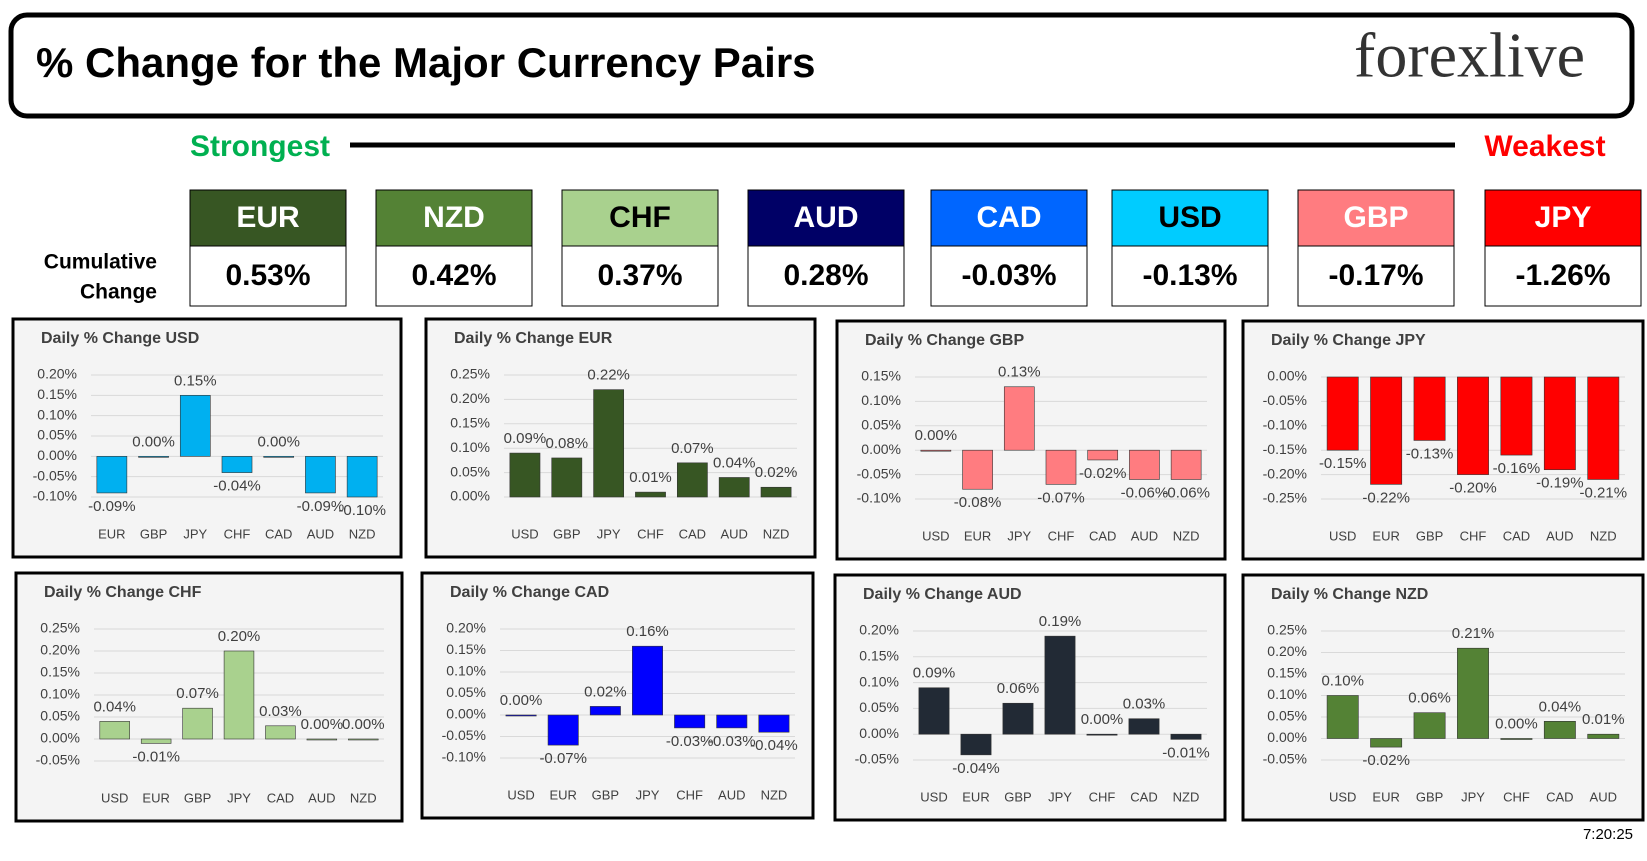 This screenshot has height=861, width=1647. What do you see at coordinates (934, 673) in the screenshot?
I see `value-label: 0.09%` at bounding box center [934, 673].